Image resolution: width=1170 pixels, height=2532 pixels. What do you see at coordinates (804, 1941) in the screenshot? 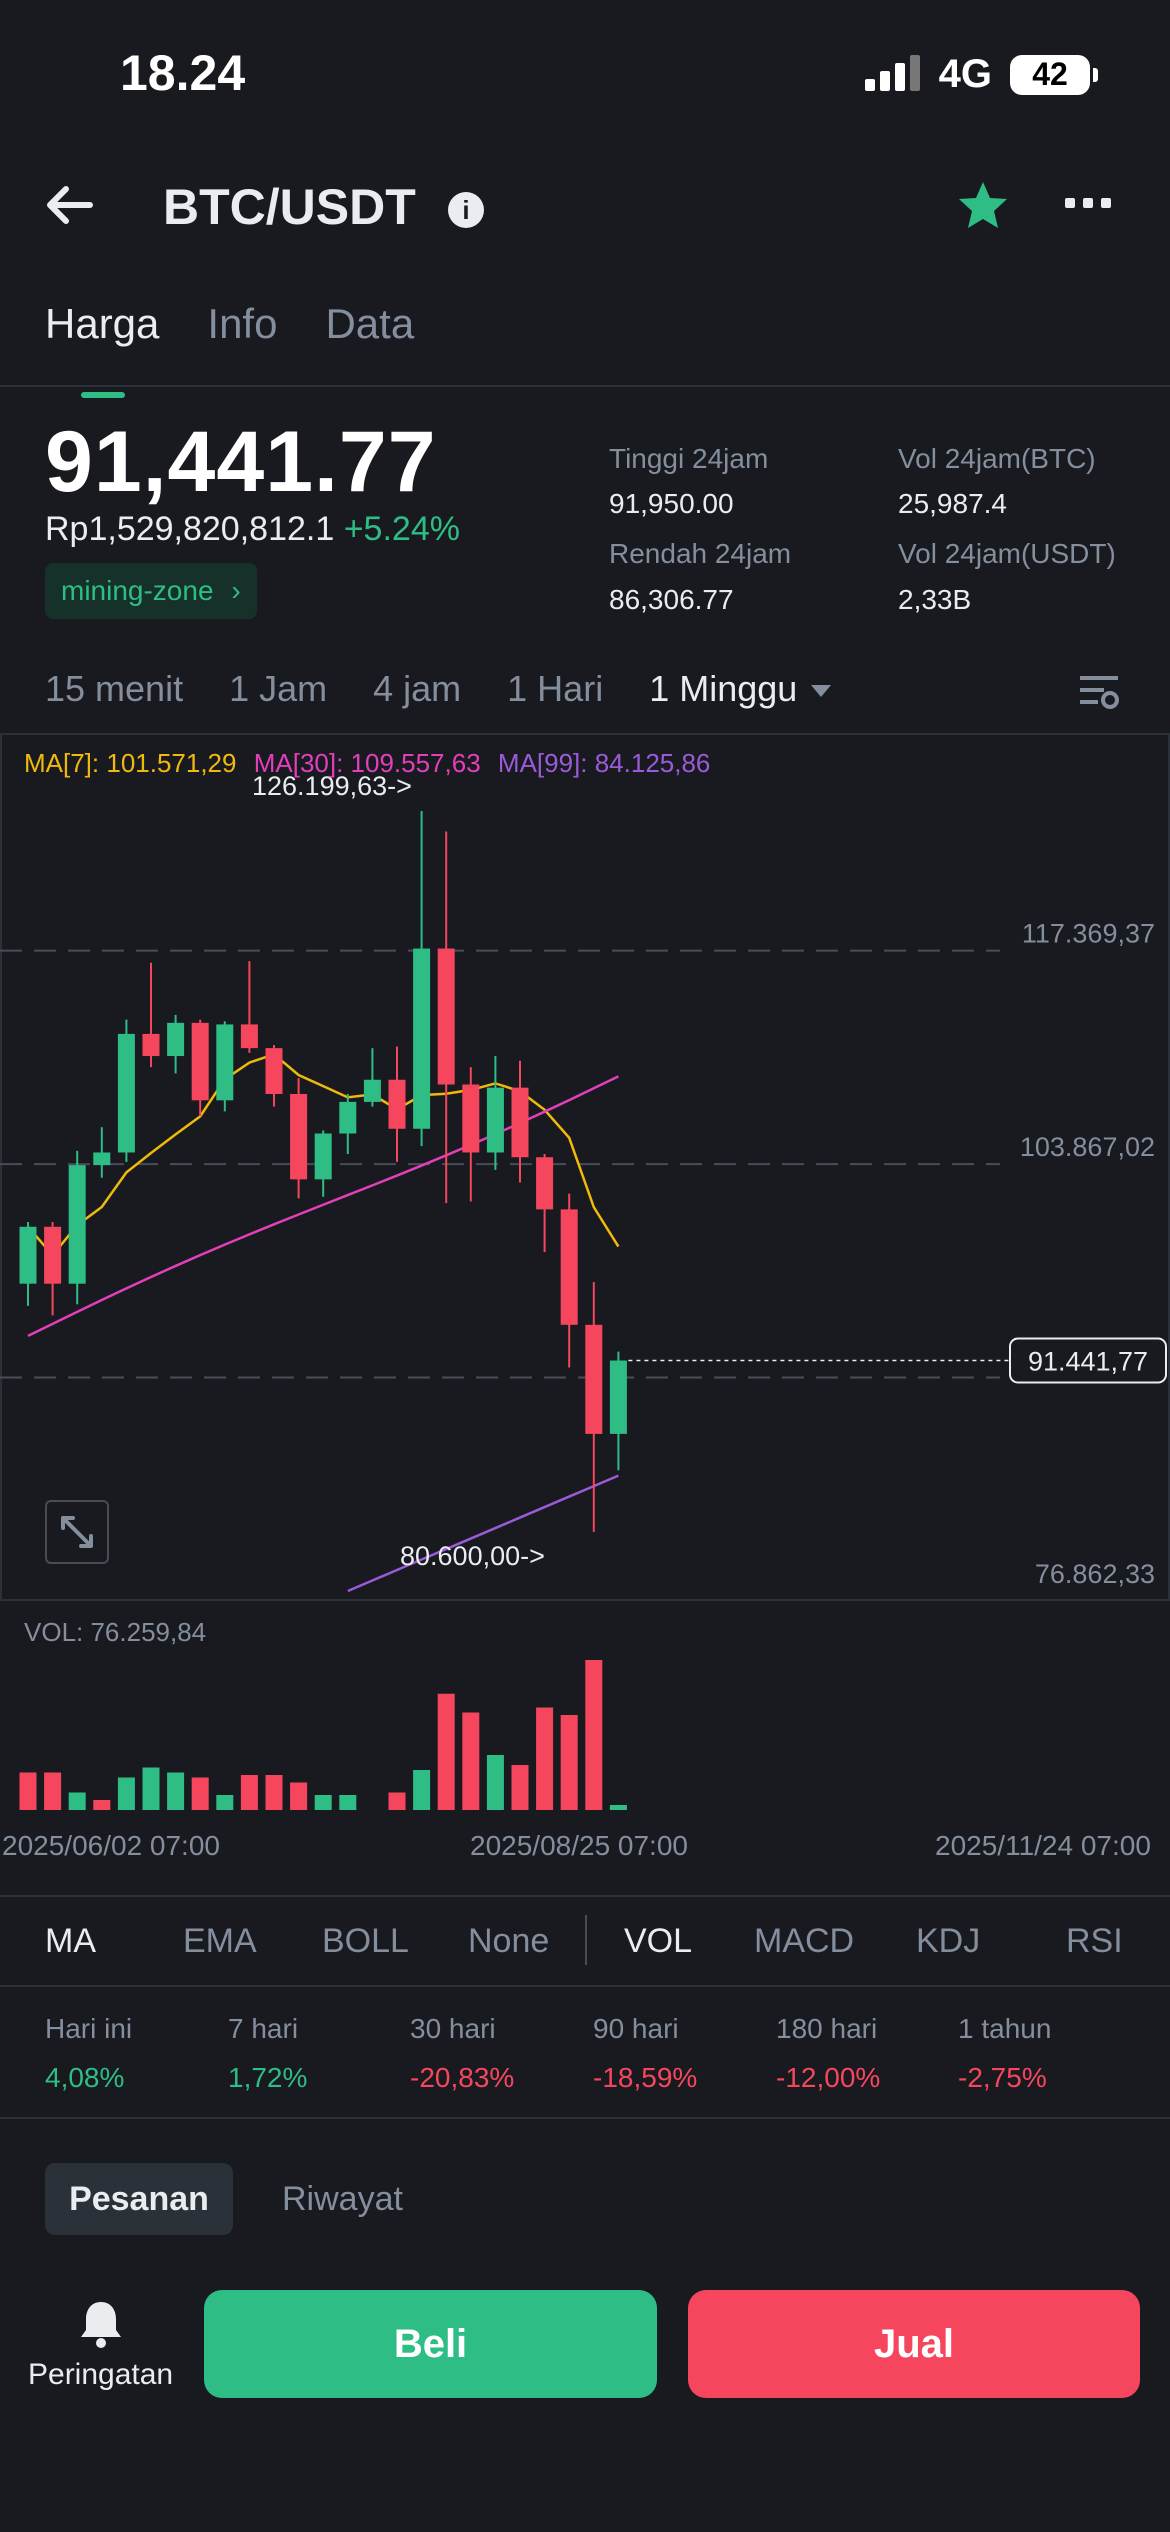
I see `indicator-macd: MACD` at bounding box center [804, 1941].